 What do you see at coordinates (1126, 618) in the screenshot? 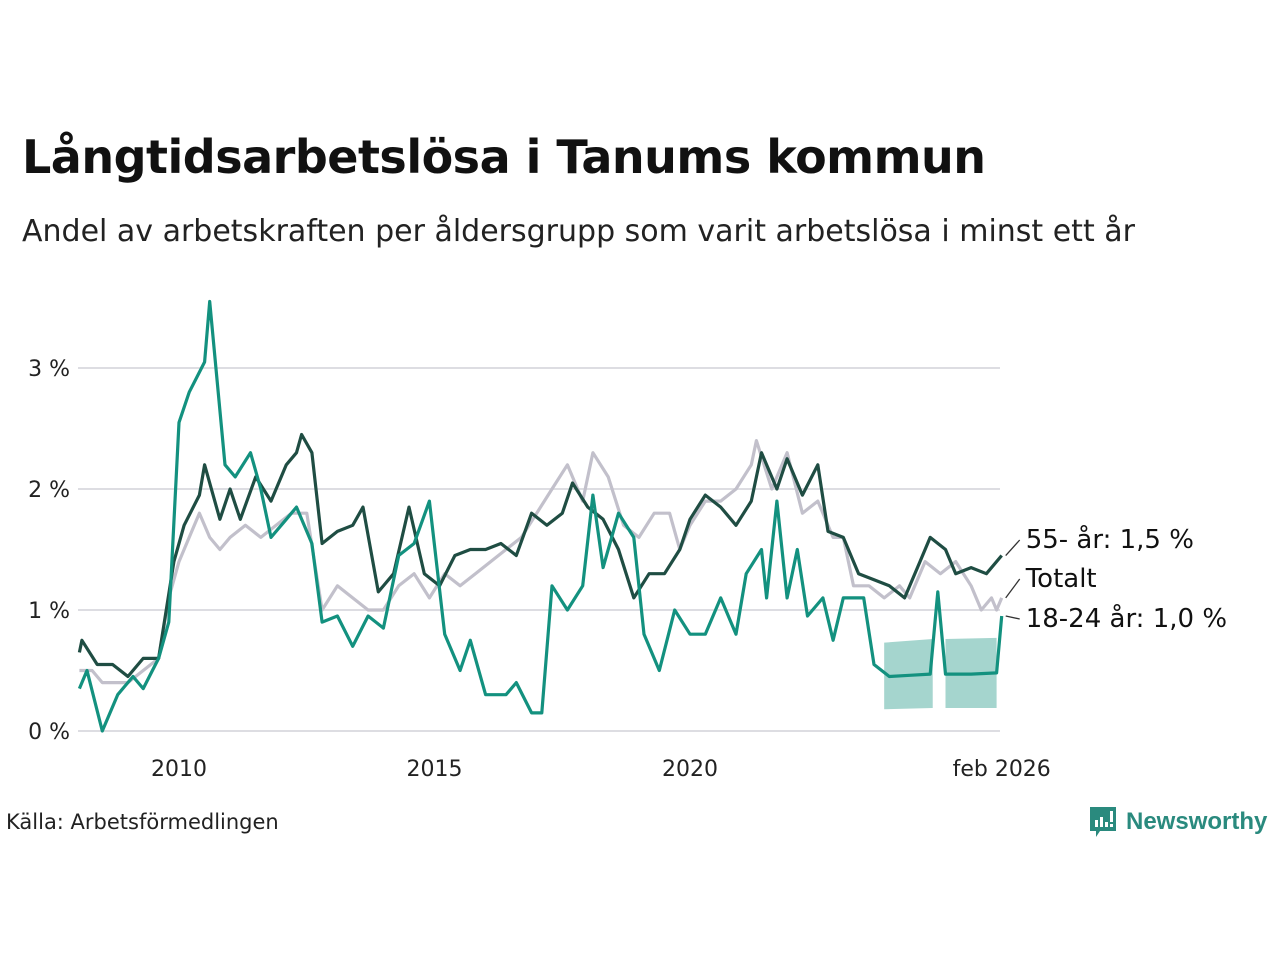
I see `series-label: 18-24 år: 1,0 %` at bounding box center [1126, 618].